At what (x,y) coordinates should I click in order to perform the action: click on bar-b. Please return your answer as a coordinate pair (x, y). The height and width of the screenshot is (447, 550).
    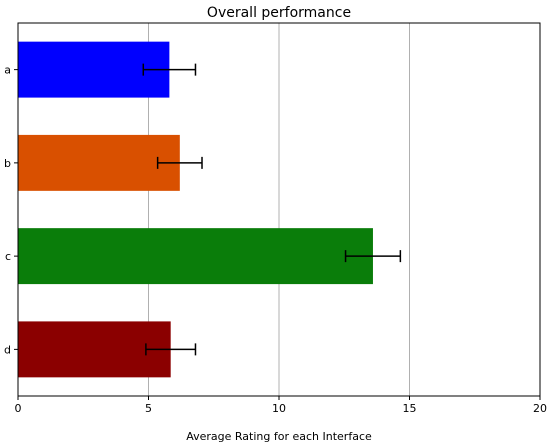
    Looking at the image, I should click on (99, 162).